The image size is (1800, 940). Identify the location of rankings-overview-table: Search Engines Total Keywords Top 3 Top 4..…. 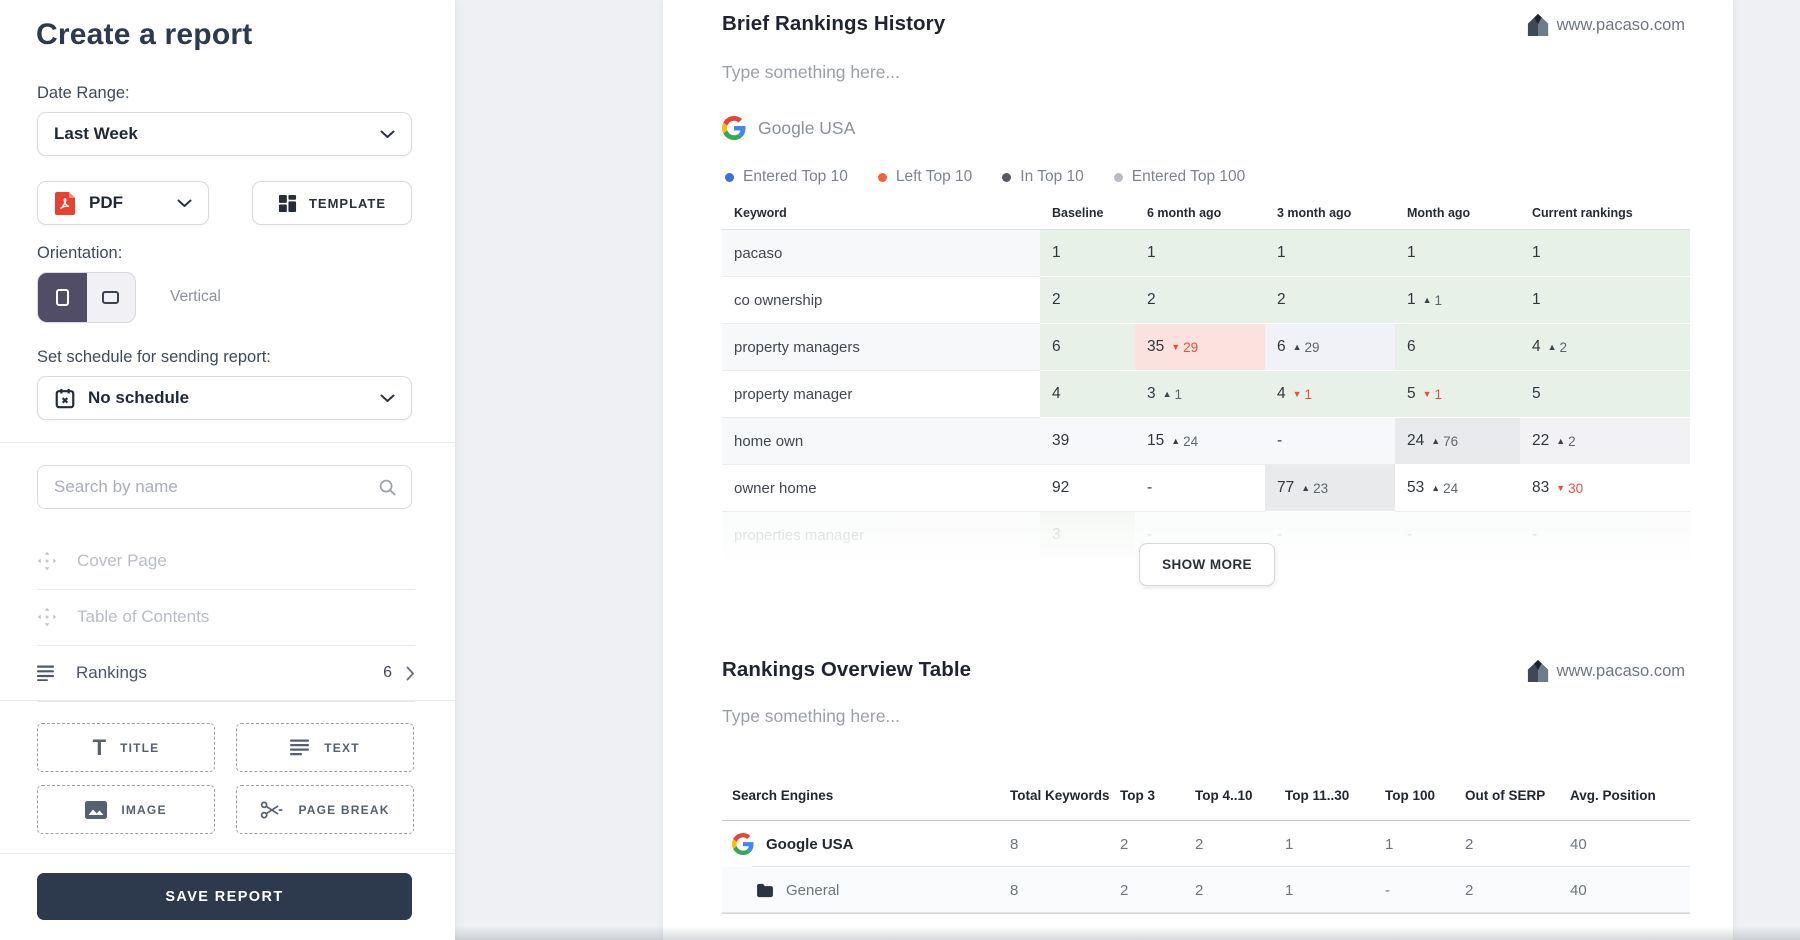
(1206, 843).